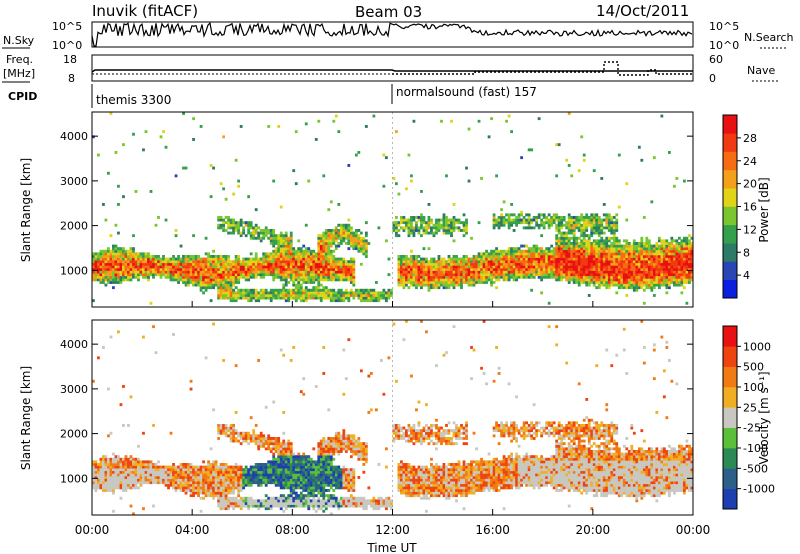 This screenshot has width=800, height=554. Describe the element at coordinates (392, 71) in the screenshot. I see `freq-trace` at that location.